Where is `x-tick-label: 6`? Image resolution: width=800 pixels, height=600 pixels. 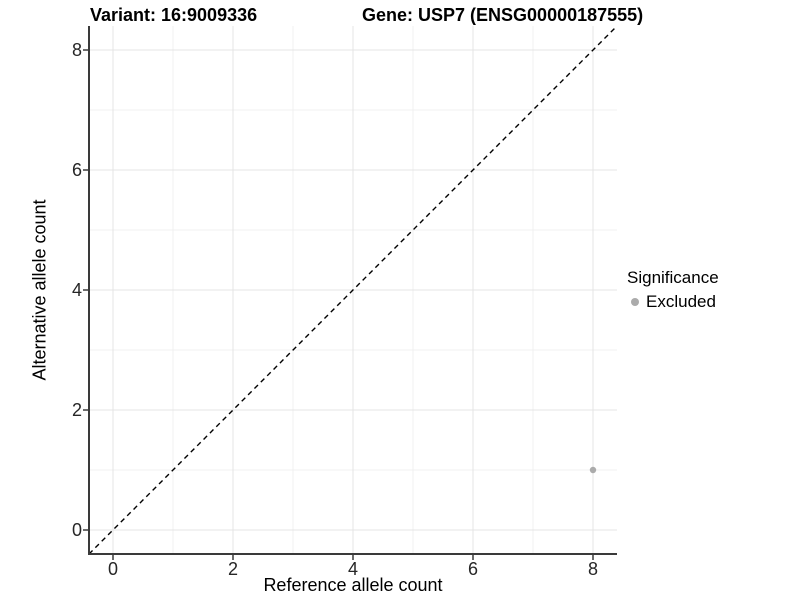
x-tick-label: 6 is located at coordinates (473, 569).